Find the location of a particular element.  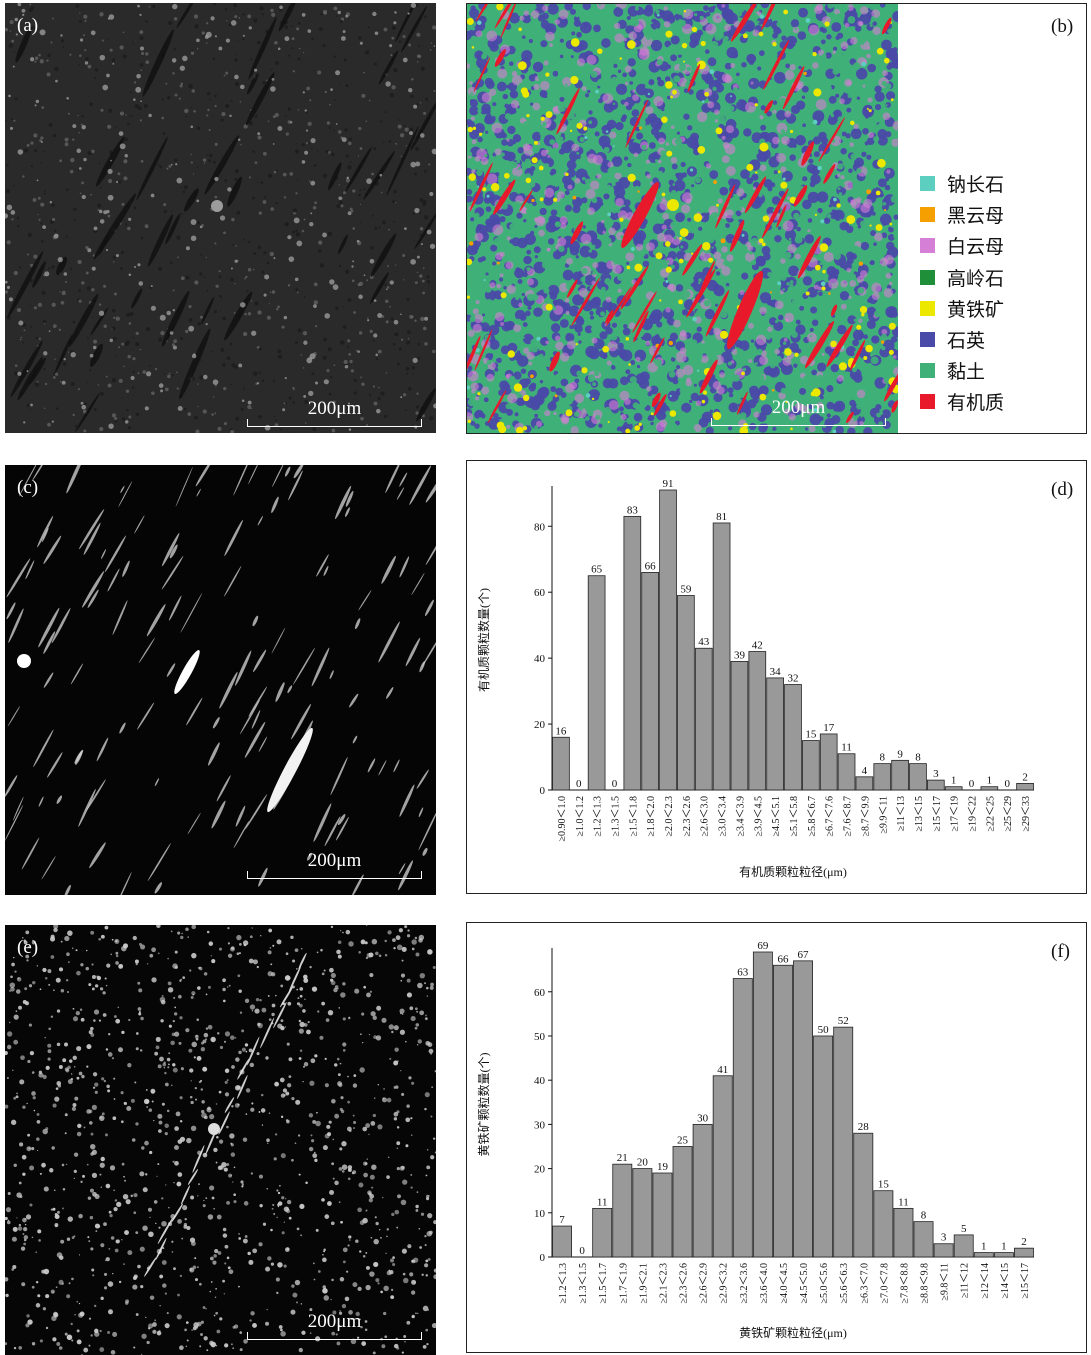

x-tick-label: ≥7.6＜8.7 is located at coordinates (848, 816).